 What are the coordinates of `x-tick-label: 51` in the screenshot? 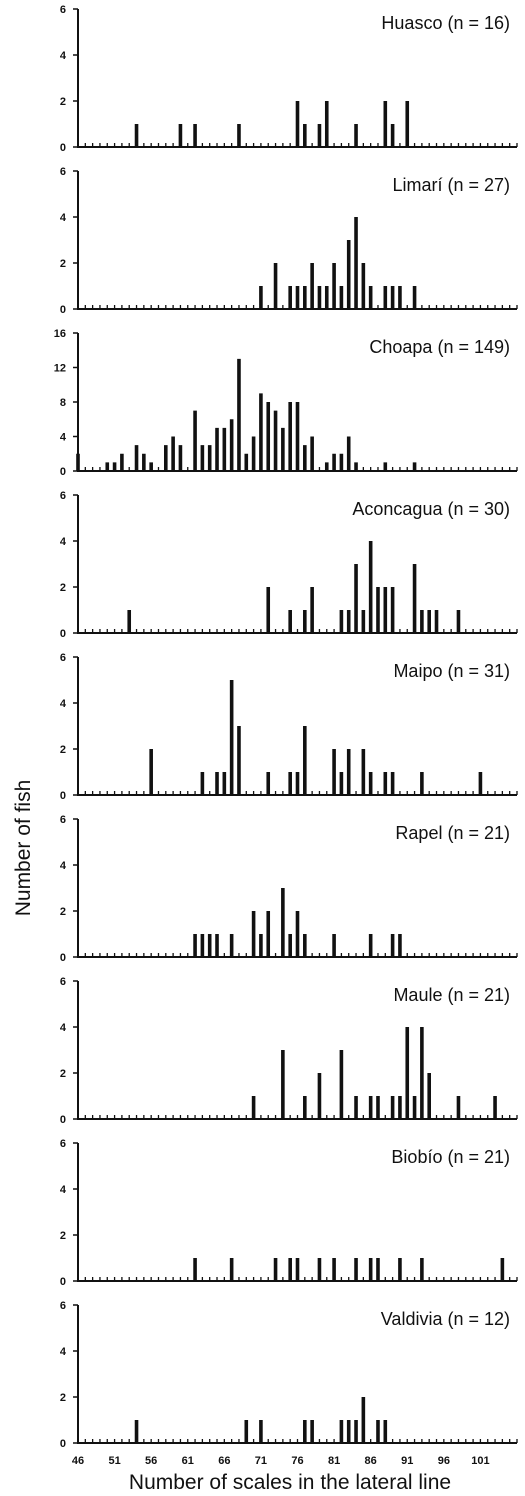 It's located at (114, 1461).